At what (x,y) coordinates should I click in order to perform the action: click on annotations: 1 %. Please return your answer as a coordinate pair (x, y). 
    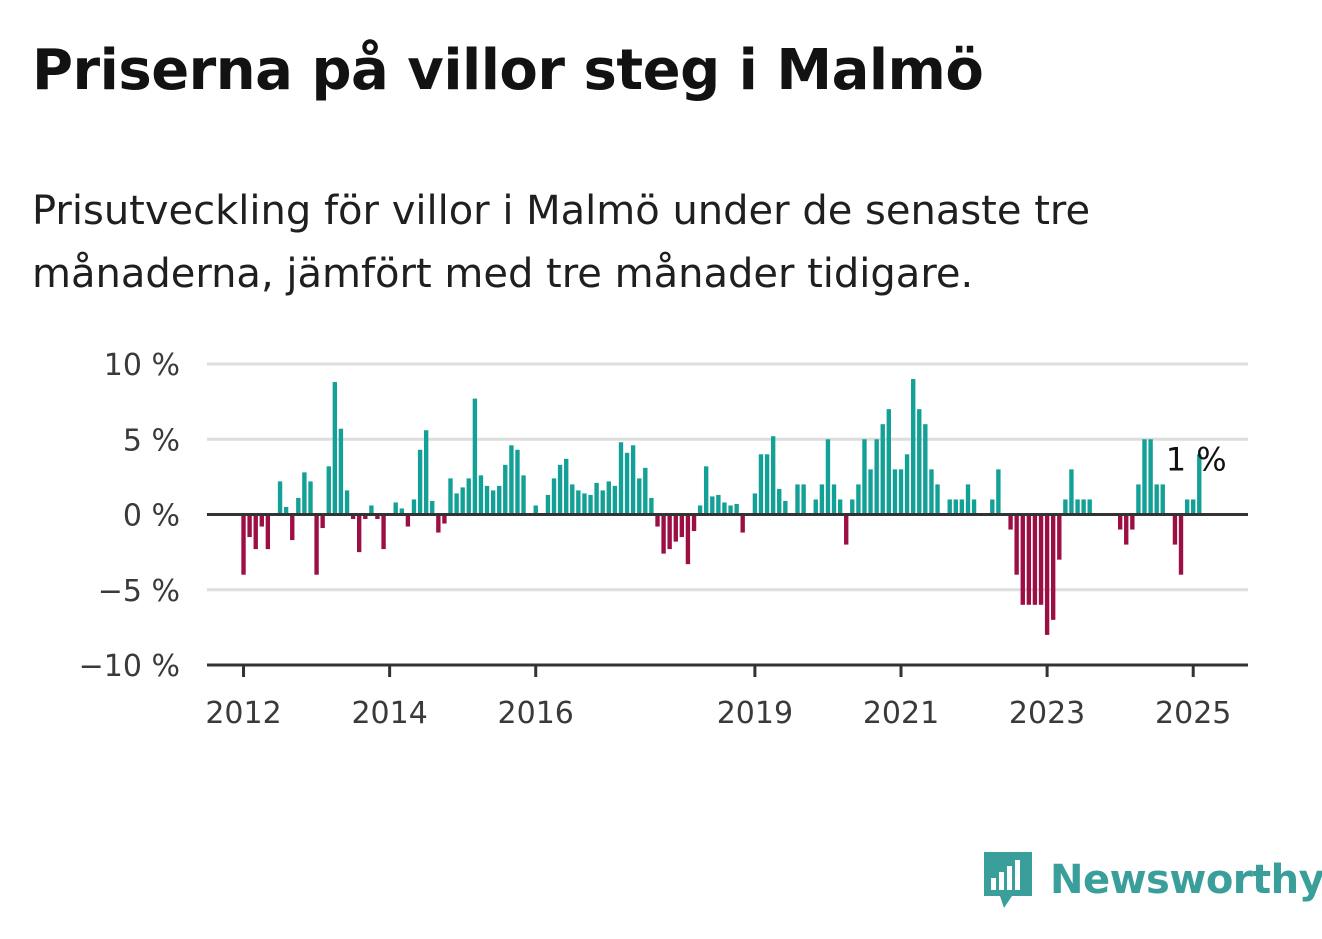
    Looking at the image, I should click on (1196, 459).